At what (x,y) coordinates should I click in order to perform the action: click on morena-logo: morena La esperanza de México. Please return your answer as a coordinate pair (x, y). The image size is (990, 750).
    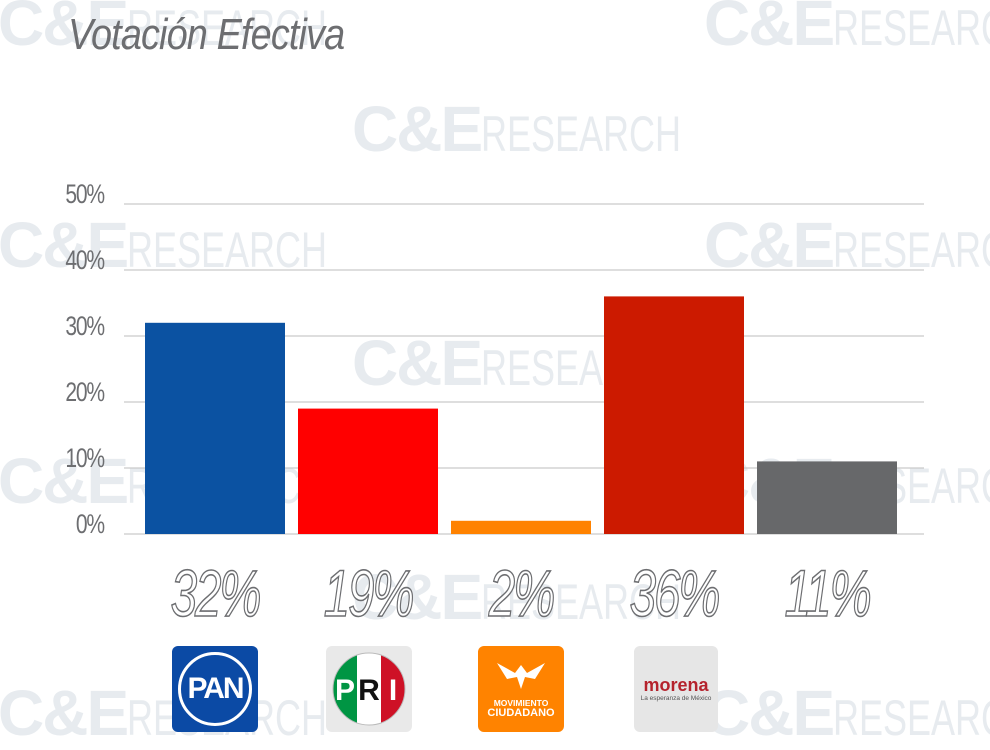
    Looking at the image, I should click on (676, 689).